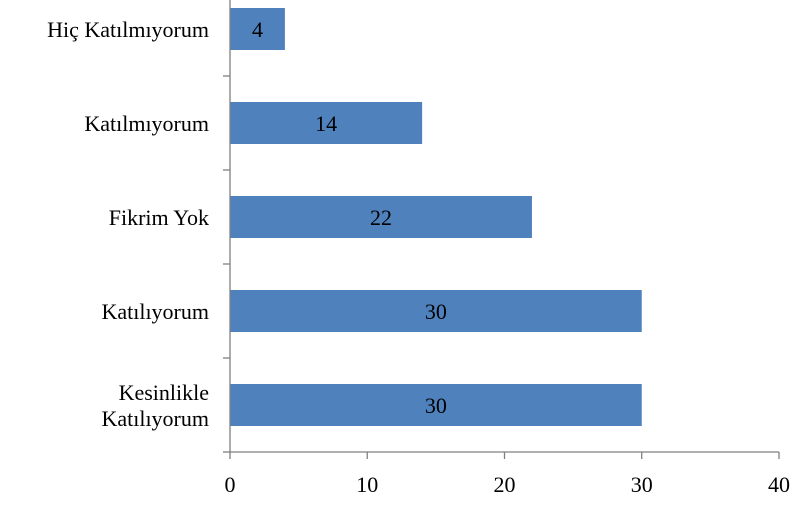 Image resolution: width=797 pixels, height=509 pixels. Describe the element at coordinates (779, 484) in the screenshot. I see `x-tick-label: 40` at that location.